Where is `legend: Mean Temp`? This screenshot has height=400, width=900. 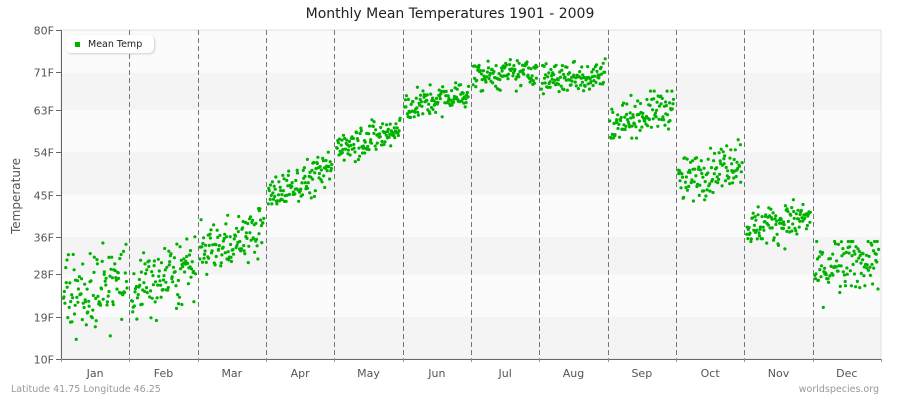
legend: Mean Temp is located at coordinates (110, 44).